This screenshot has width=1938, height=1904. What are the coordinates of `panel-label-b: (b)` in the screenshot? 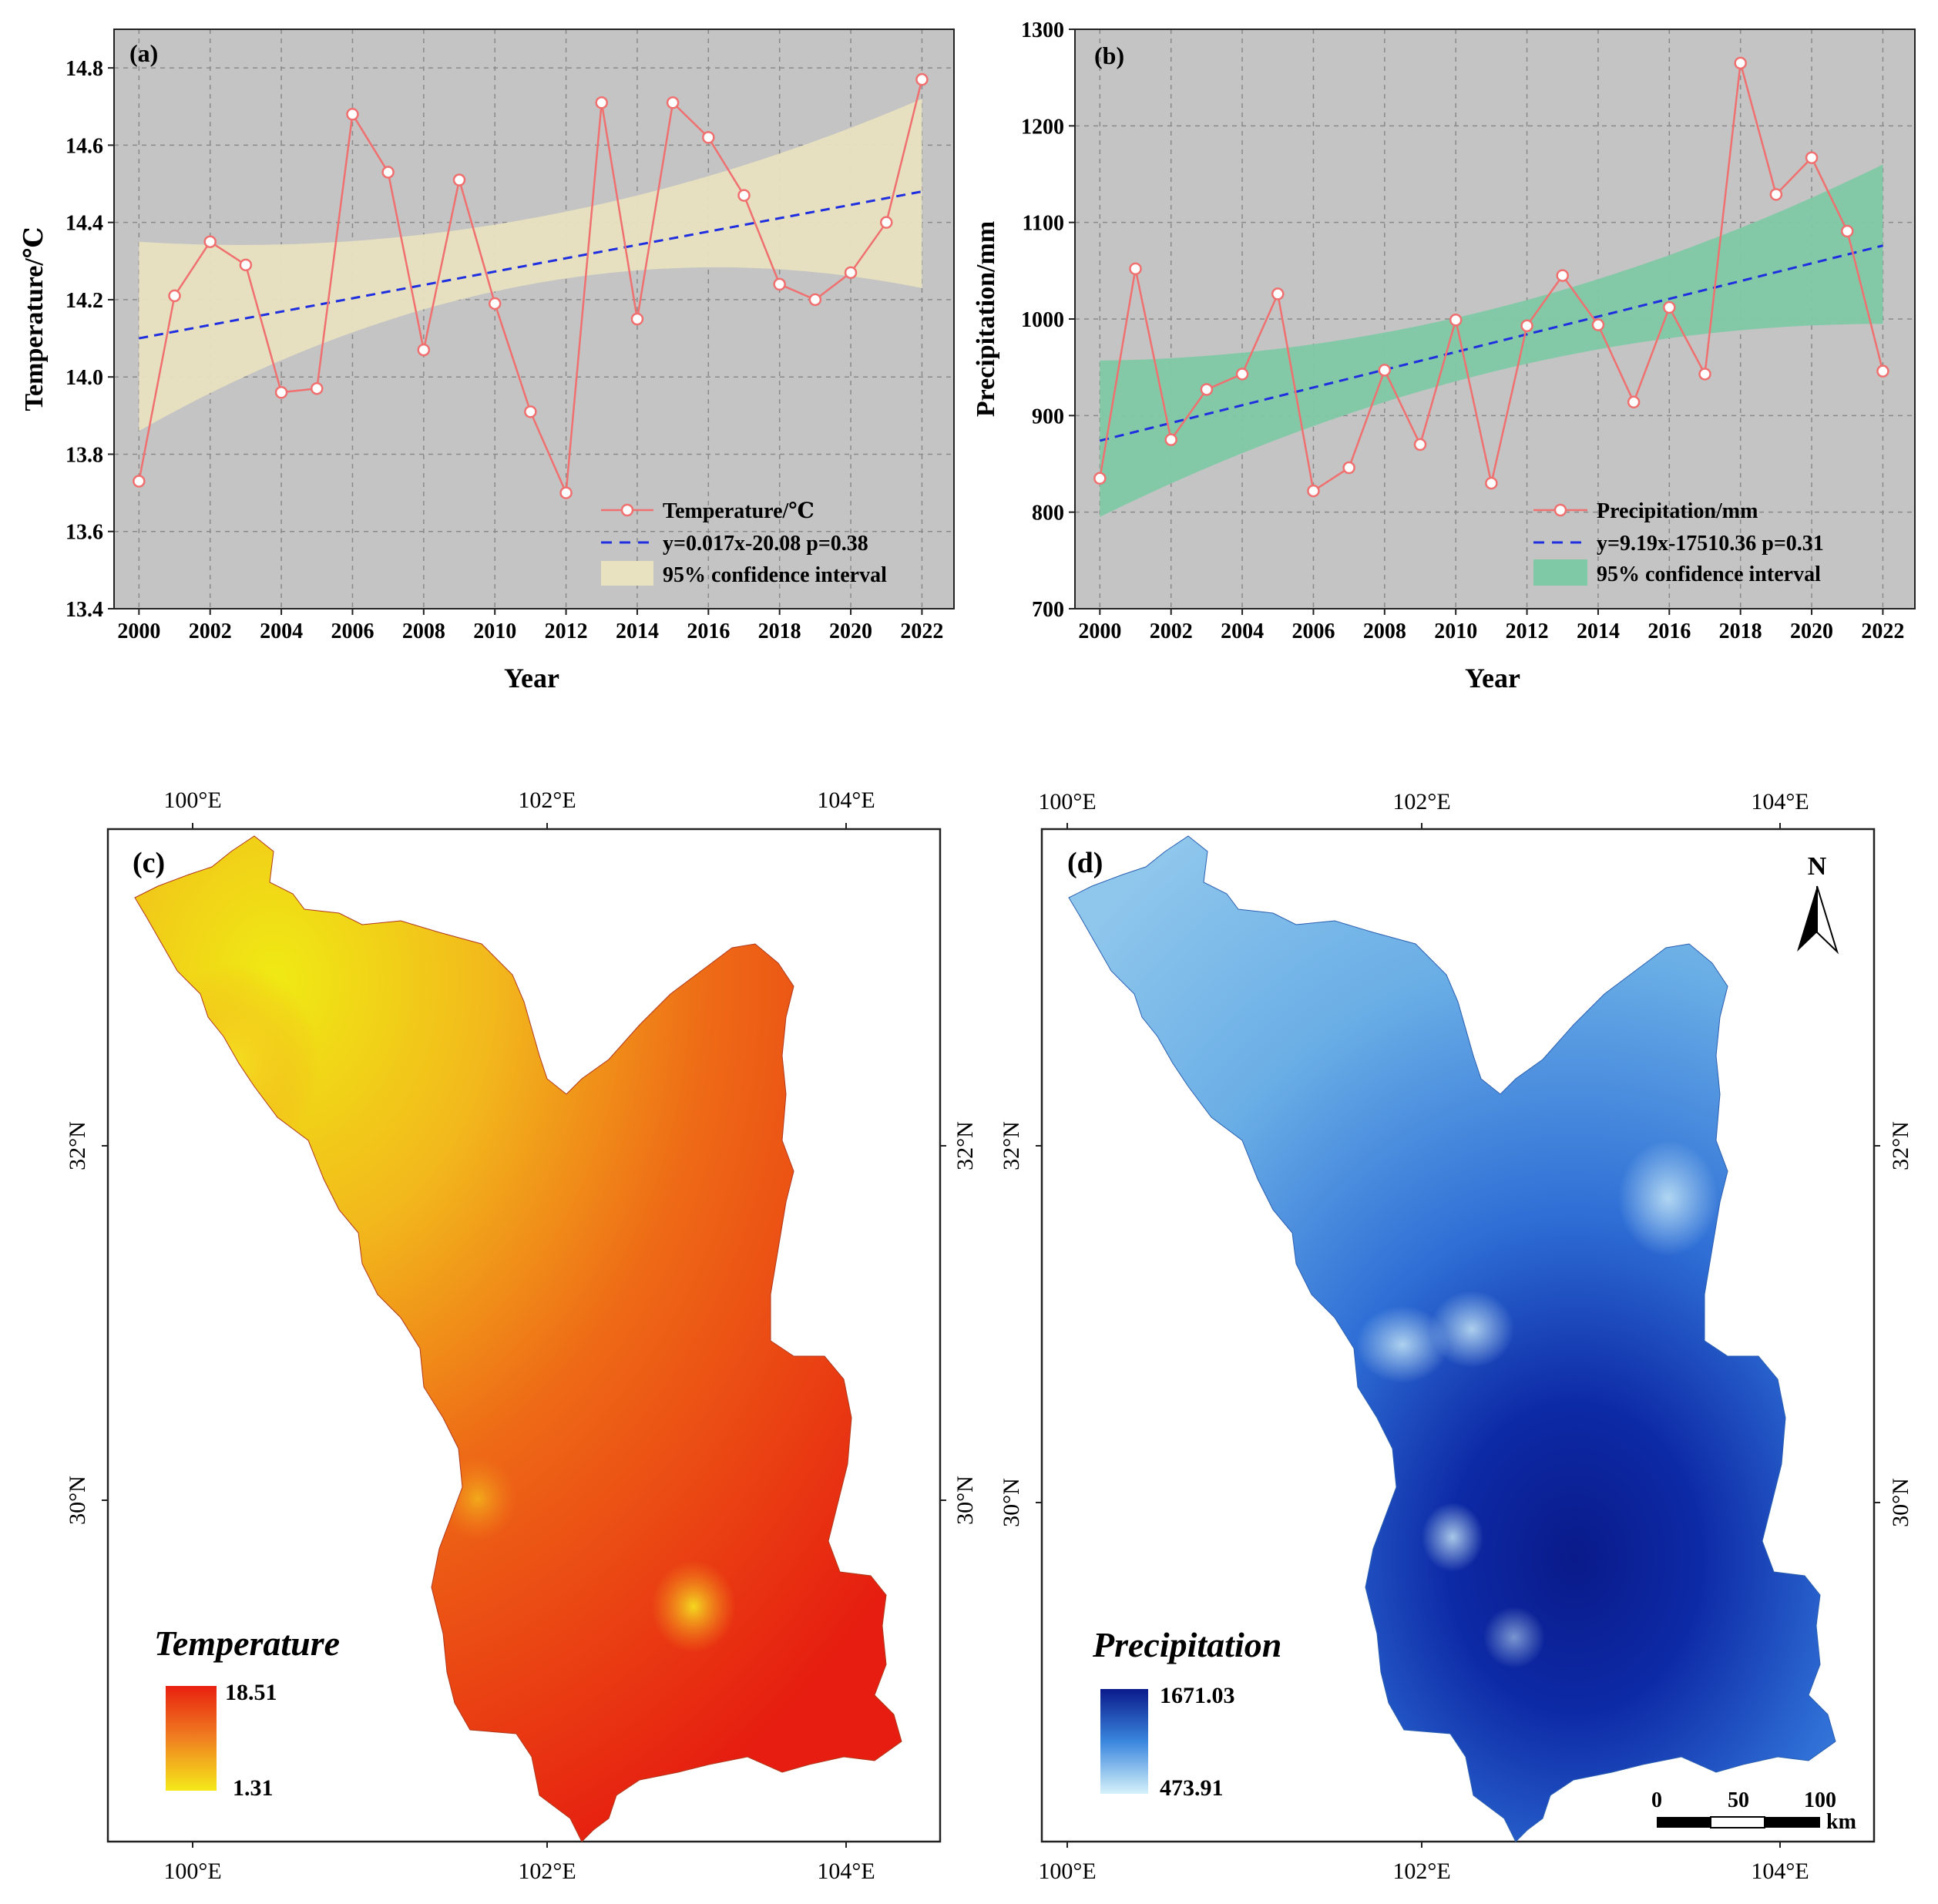 It's located at (1109, 55).